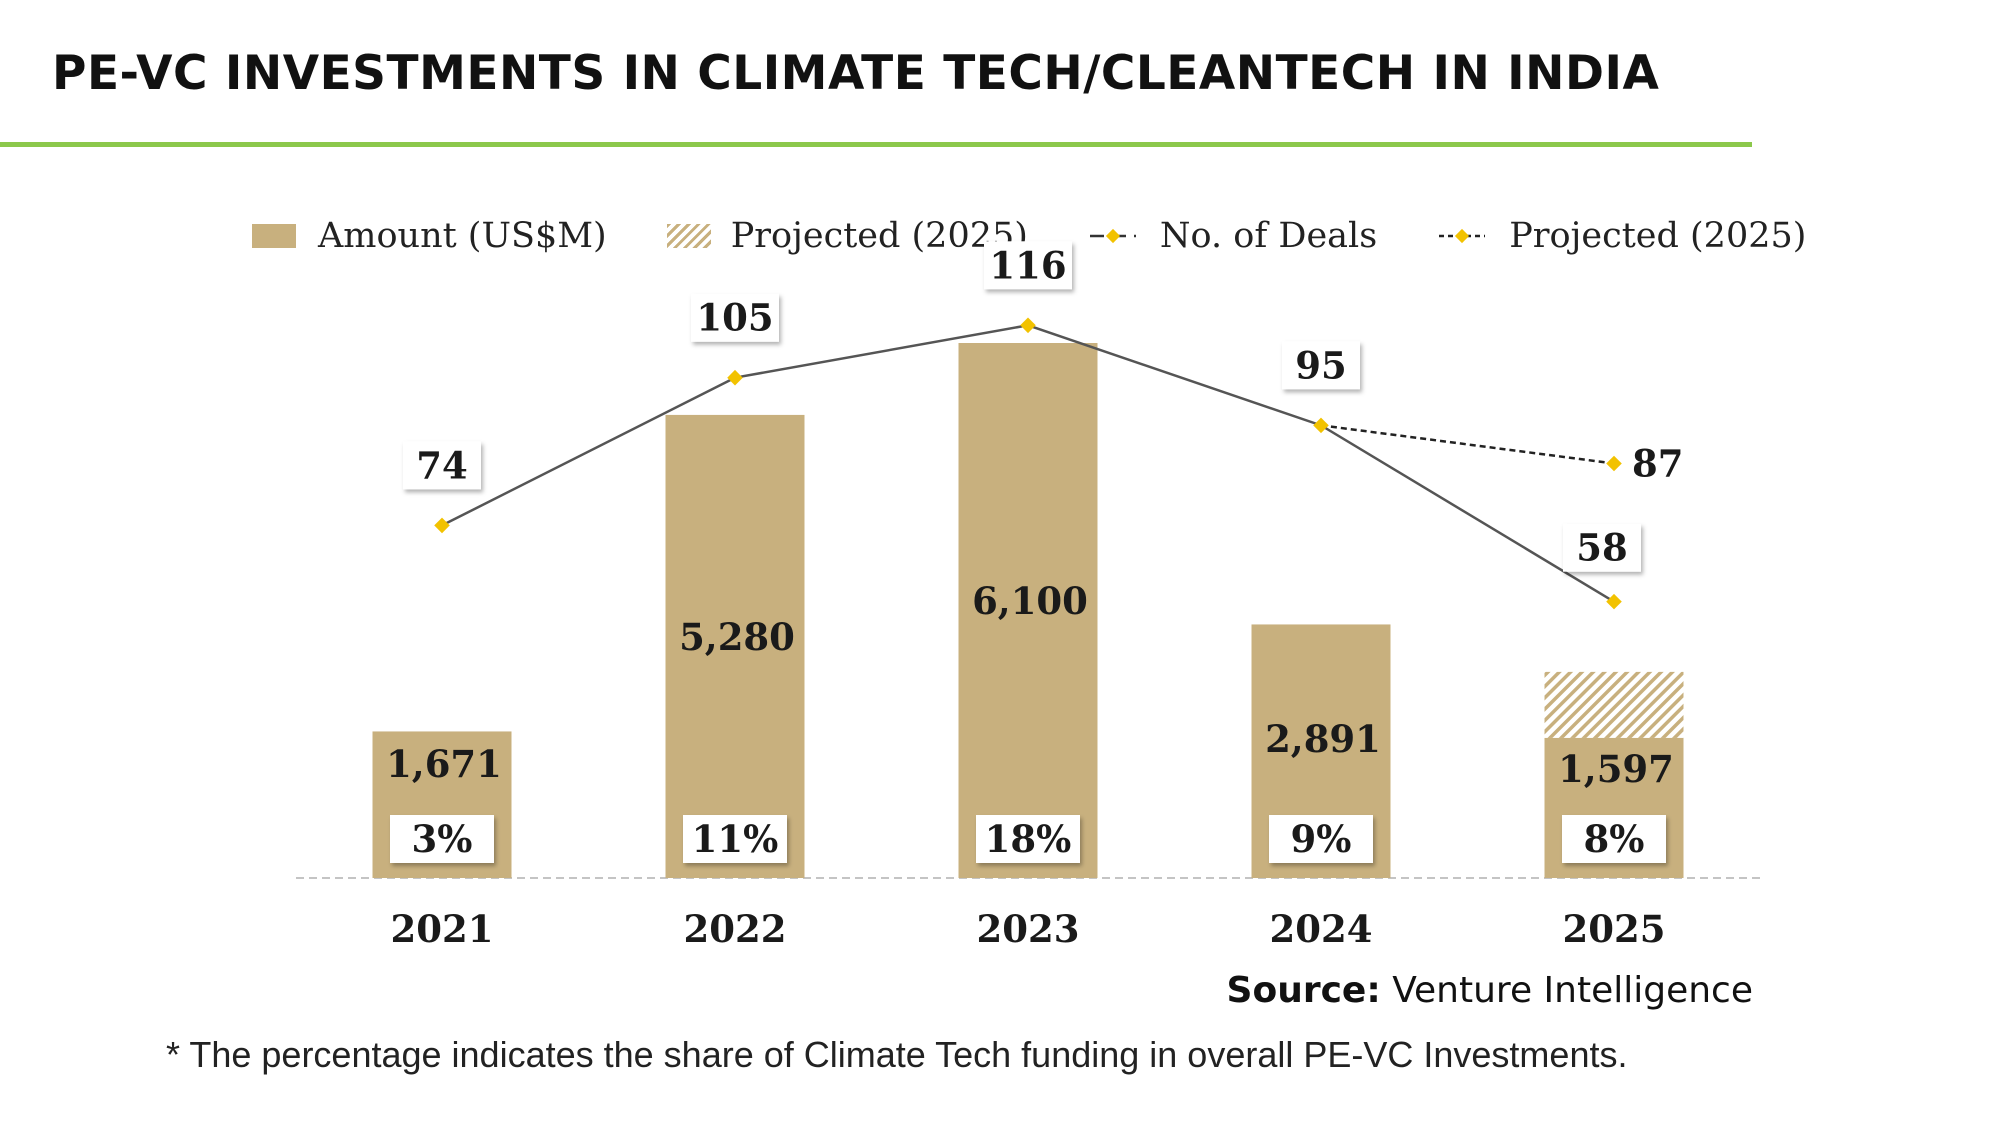  I want to click on deals-box-2023, so click(1028, 265).